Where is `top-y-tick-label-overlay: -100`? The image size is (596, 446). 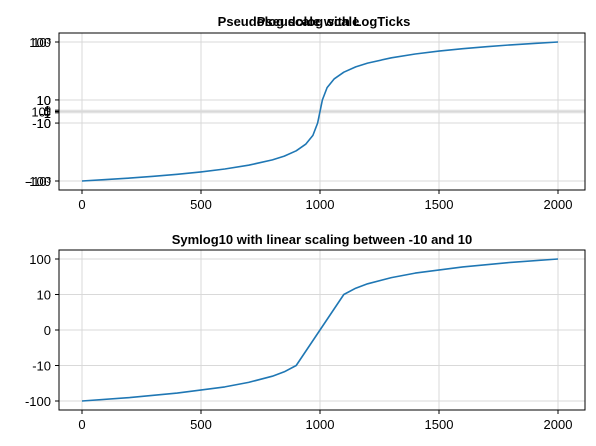
top-y-tick-label-overlay: -100 is located at coordinates (38, 181).